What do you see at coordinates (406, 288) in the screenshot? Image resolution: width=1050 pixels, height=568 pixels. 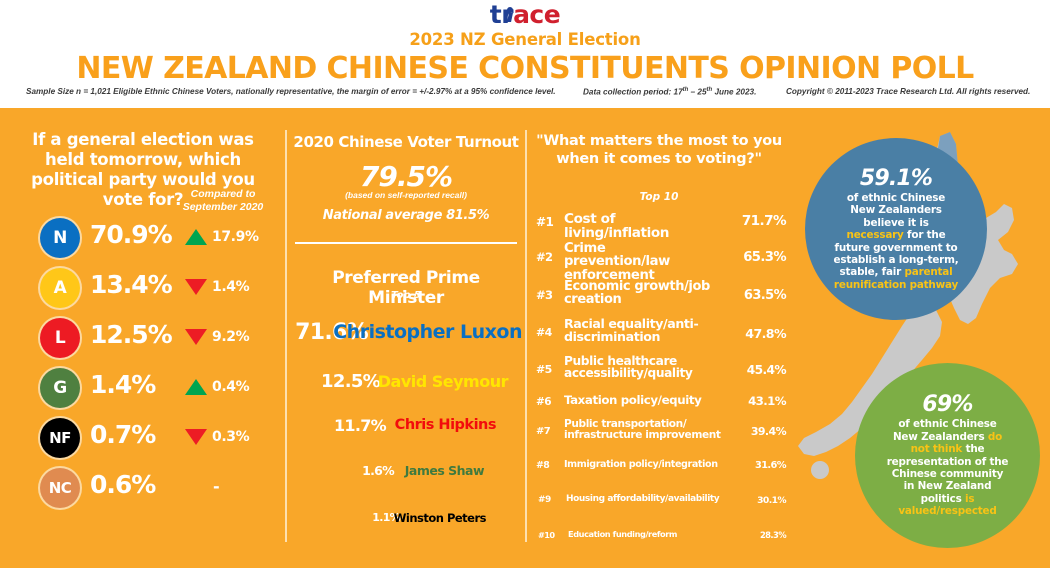 I see `preferred-pm-title: Preferred Prime Minister` at bounding box center [406, 288].